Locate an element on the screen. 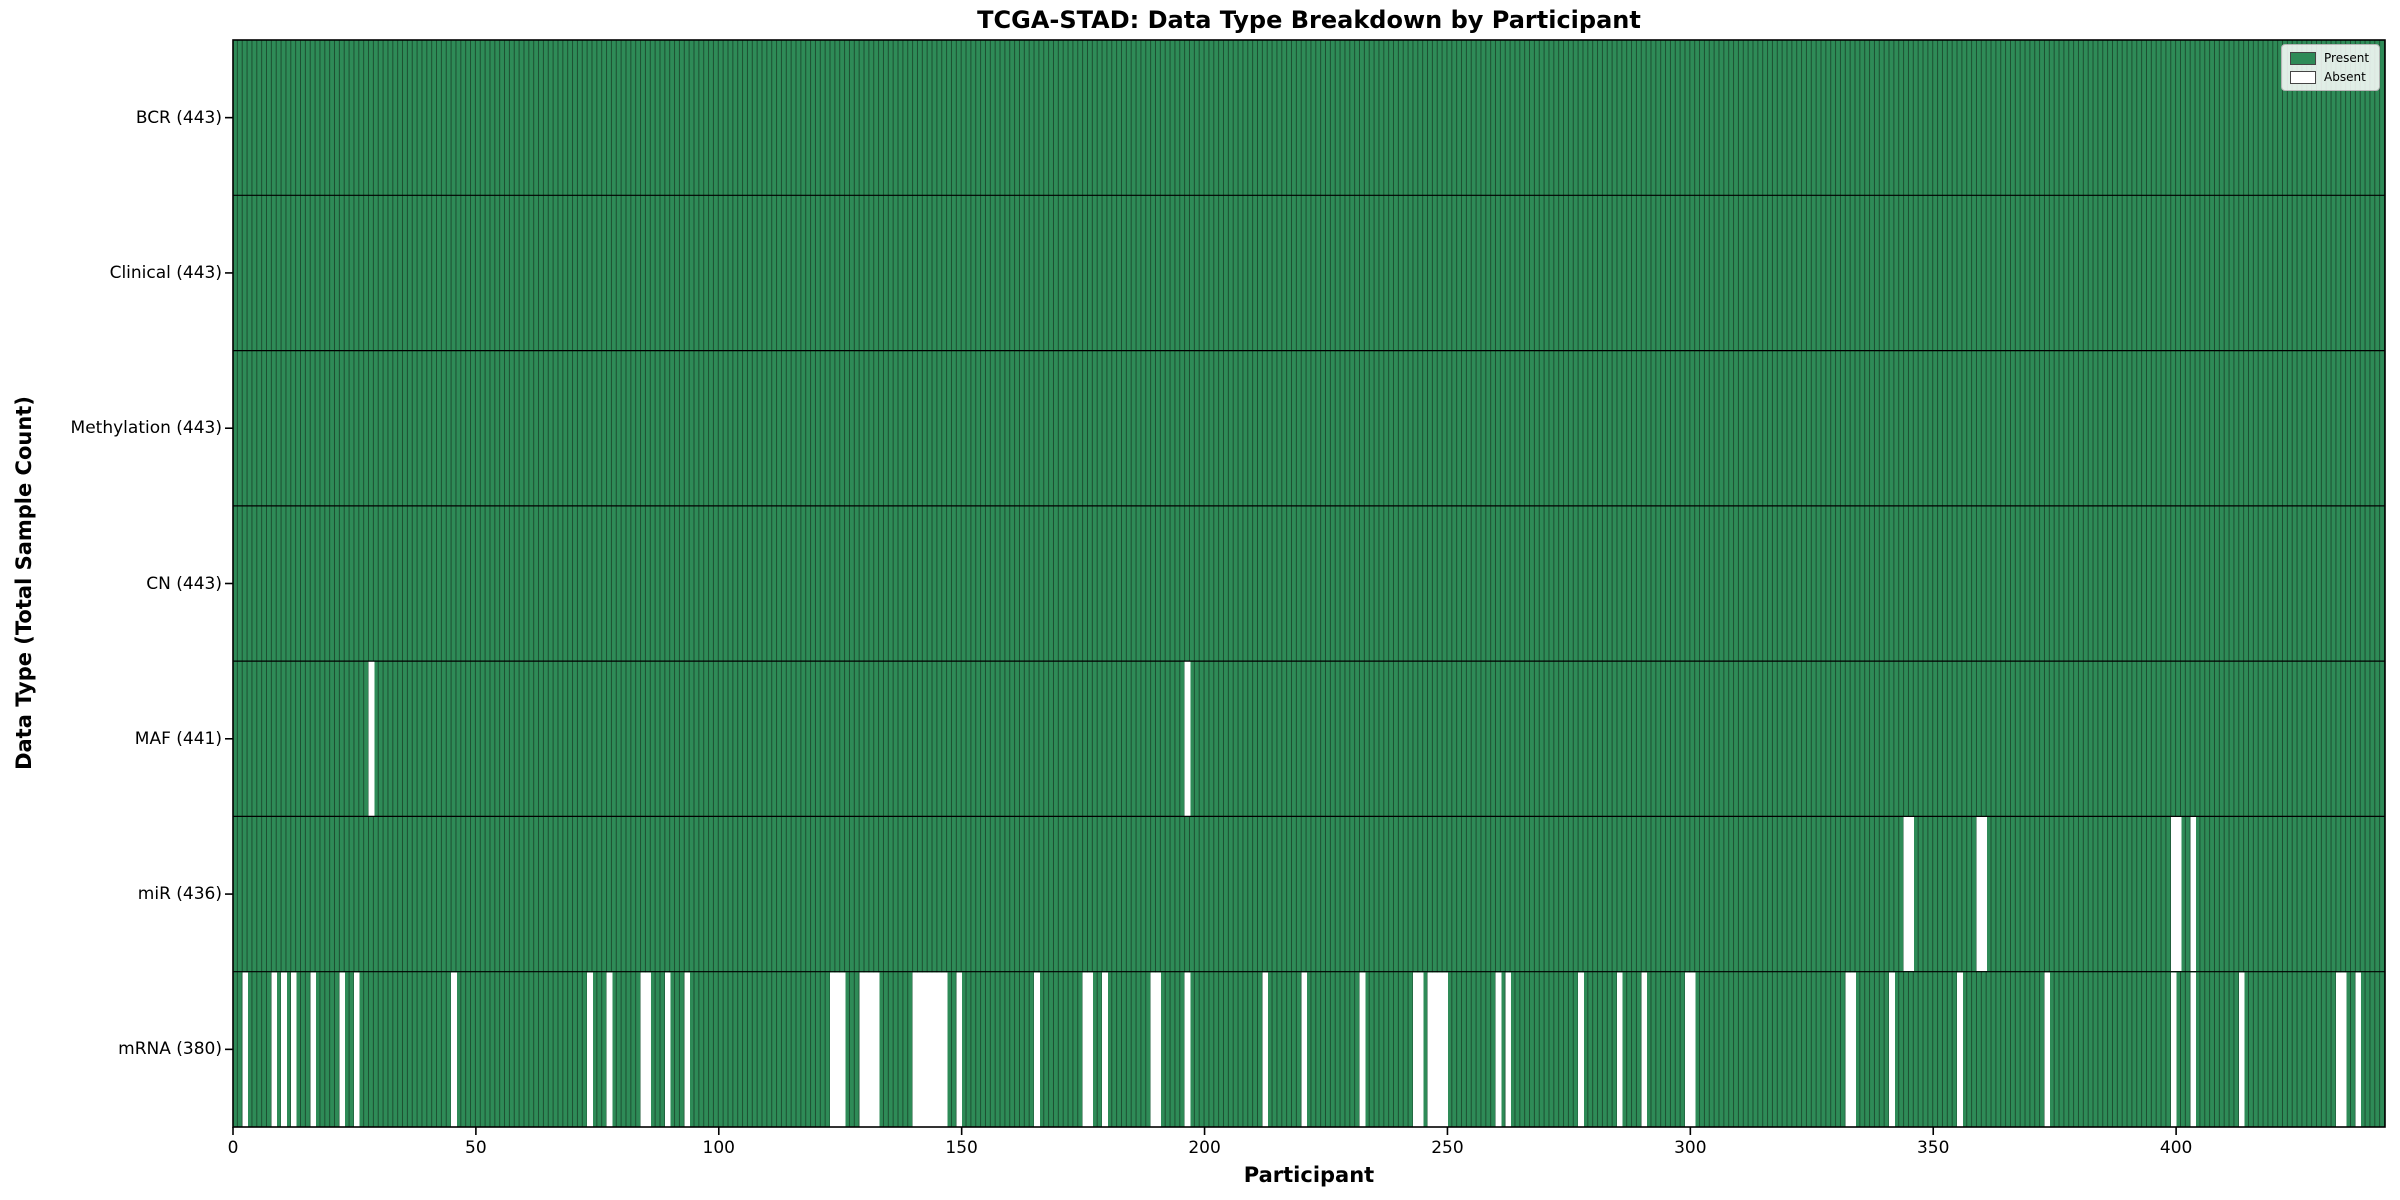 The width and height of the screenshot is (2400, 1200). x-tick-label-400: 400 is located at coordinates (2176, 1148).